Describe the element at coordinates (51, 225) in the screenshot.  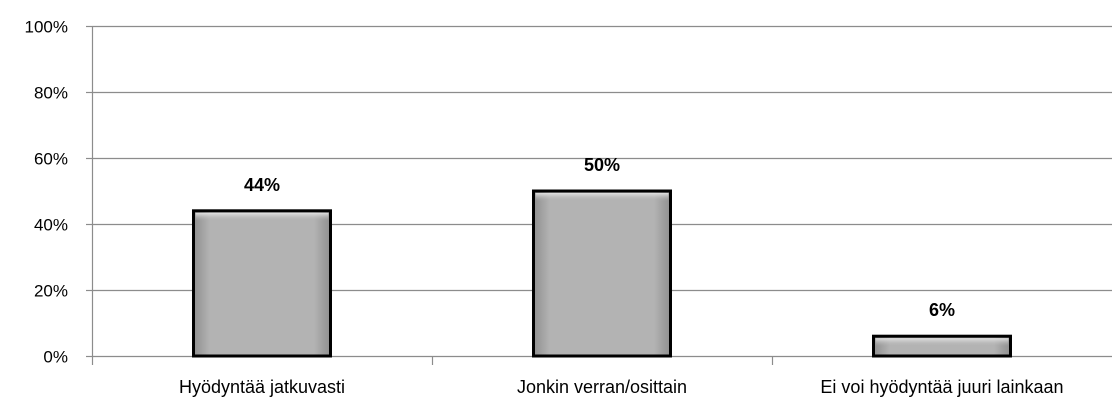
I see `y-tick-label: 40%` at that location.